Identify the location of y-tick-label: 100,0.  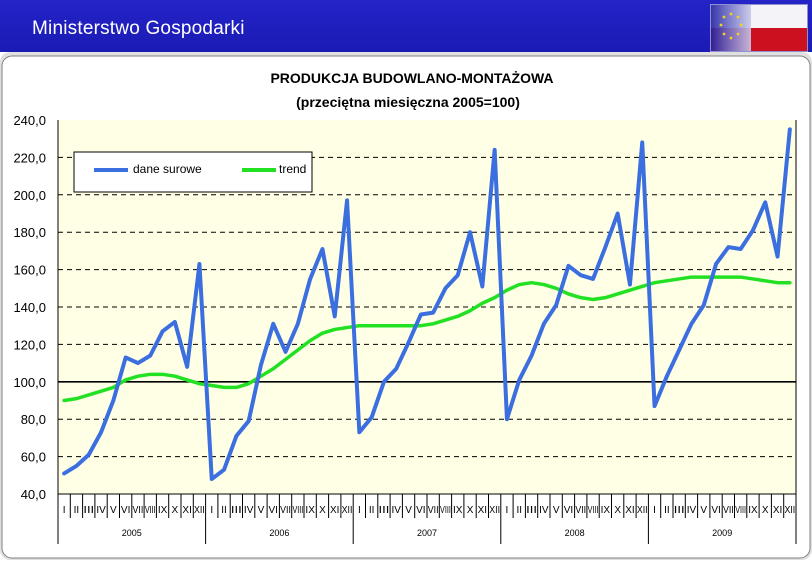
(29, 382).